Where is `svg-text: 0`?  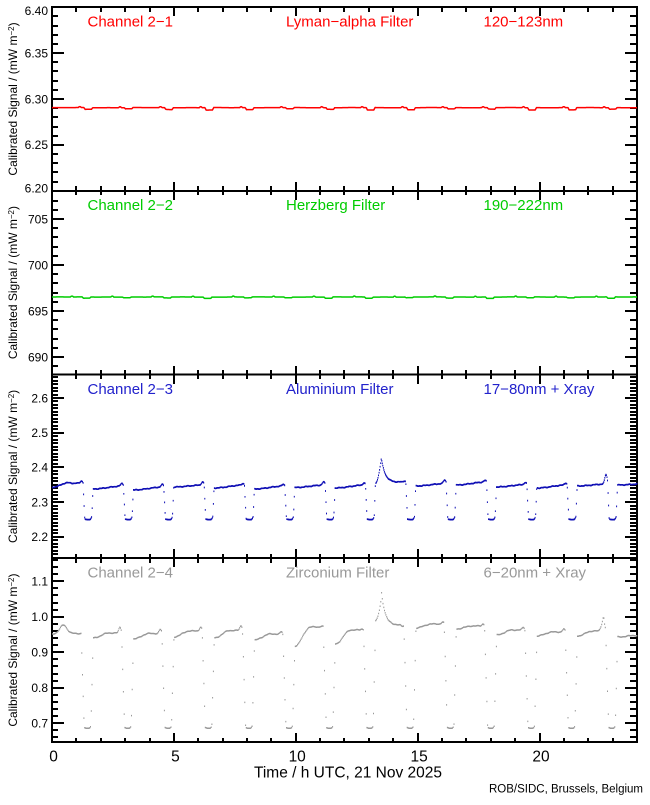 svg-text: 0 is located at coordinates (53, 757).